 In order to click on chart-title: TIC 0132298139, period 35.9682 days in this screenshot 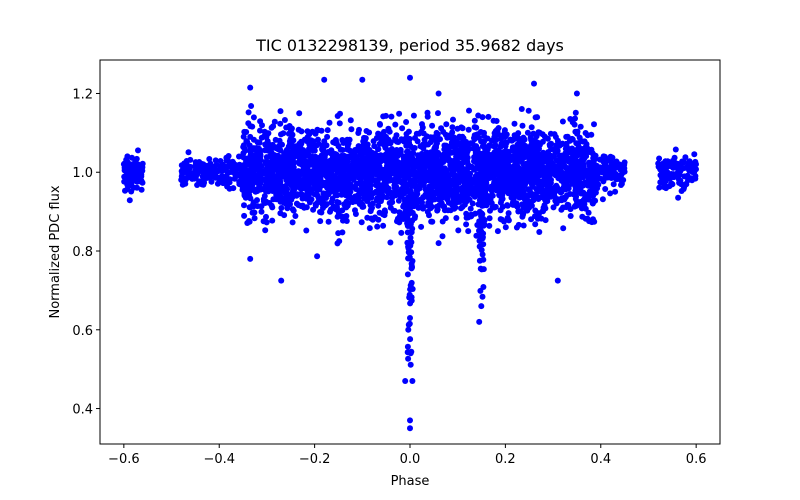, I will do `click(409, 45)`.